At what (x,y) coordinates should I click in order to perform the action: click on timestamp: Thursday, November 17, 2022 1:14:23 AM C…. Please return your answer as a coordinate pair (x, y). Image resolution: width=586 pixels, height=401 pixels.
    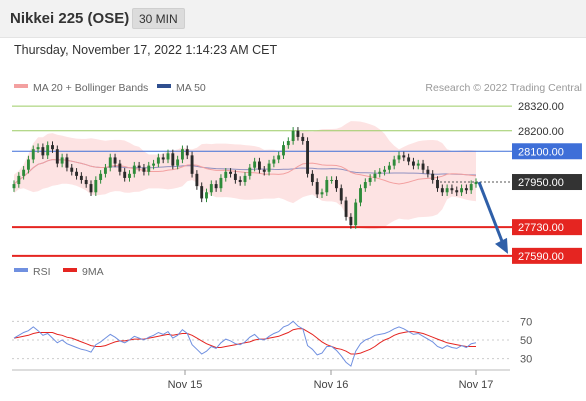
    Looking at the image, I should click on (146, 50).